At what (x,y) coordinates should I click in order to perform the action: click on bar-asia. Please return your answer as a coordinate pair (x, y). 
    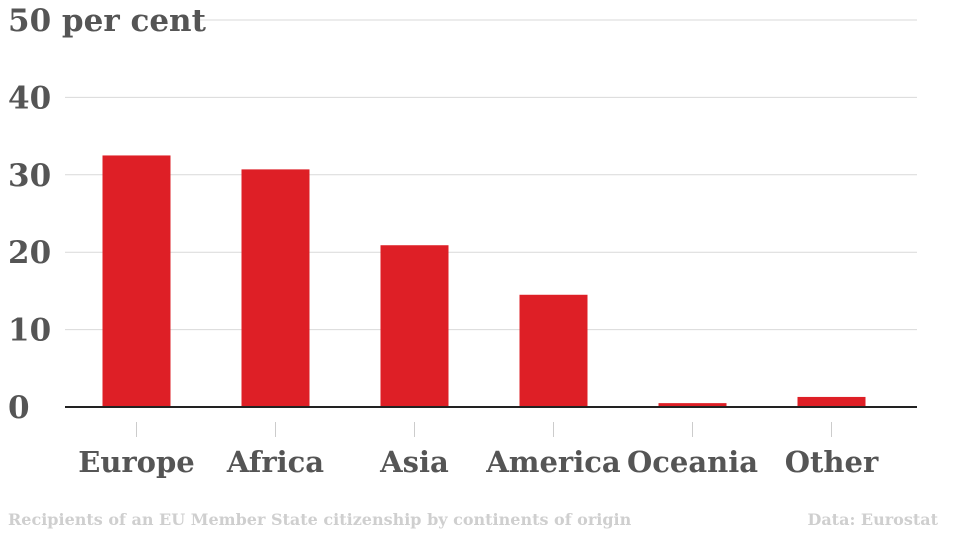
    Looking at the image, I should click on (414, 326).